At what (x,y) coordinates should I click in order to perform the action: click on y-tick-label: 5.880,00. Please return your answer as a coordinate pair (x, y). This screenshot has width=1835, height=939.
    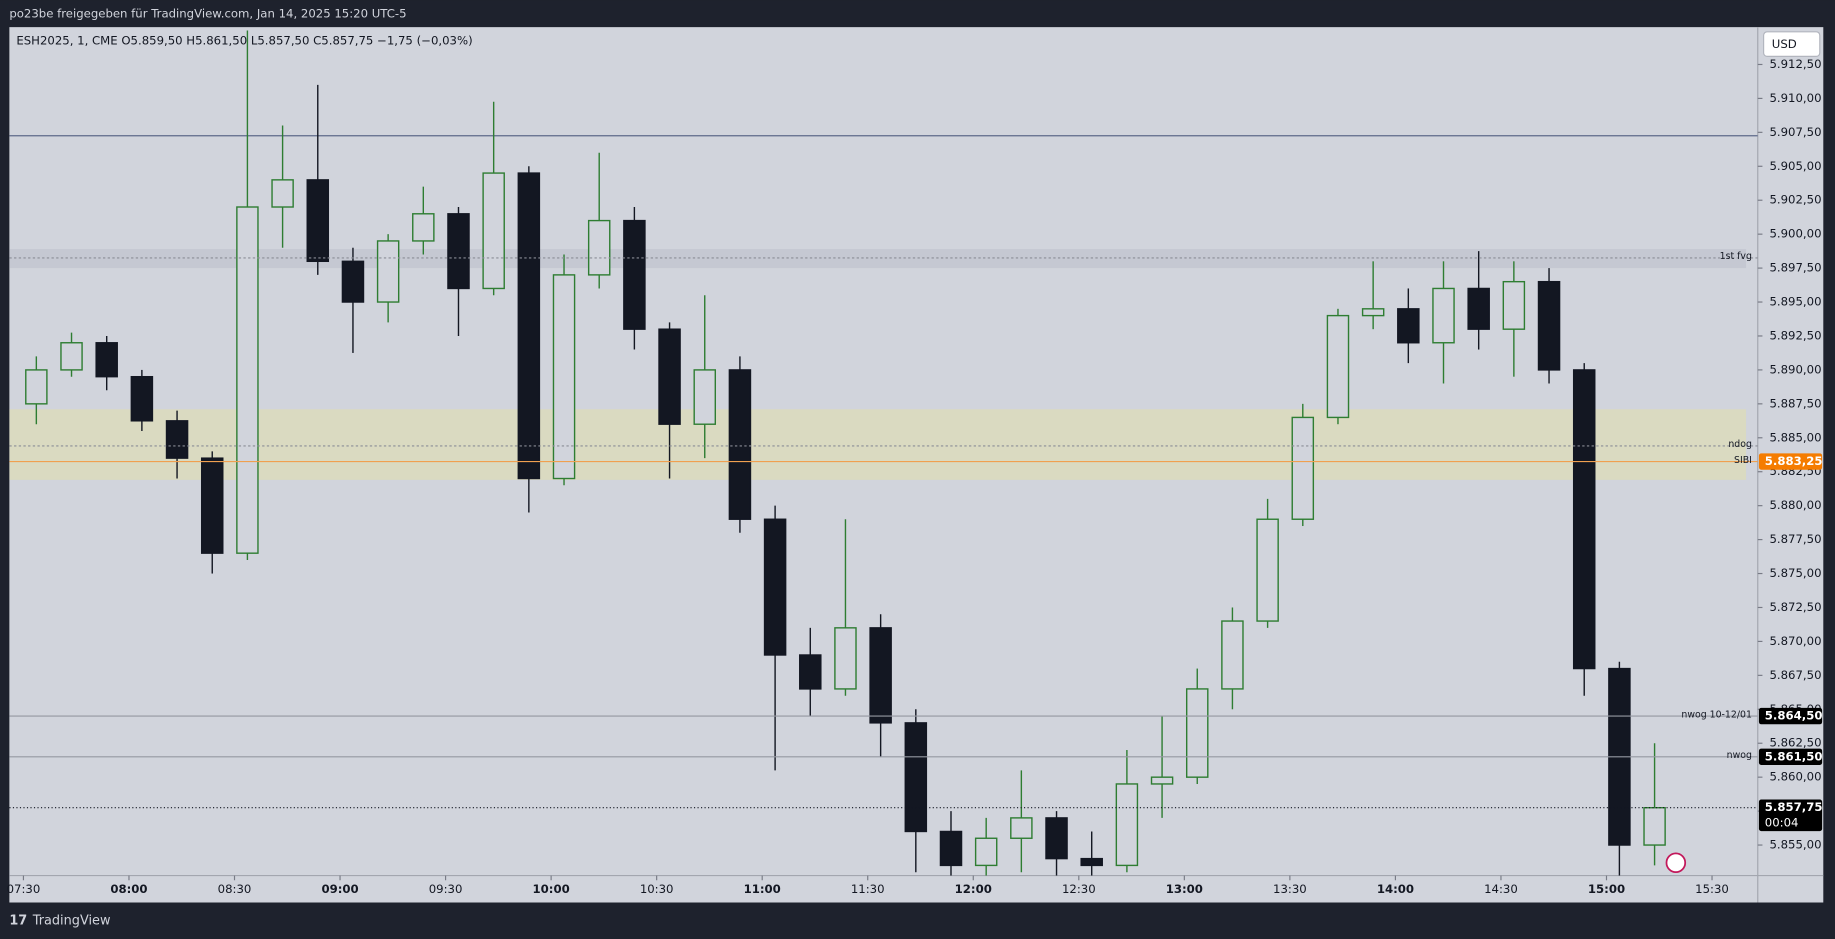
    Looking at the image, I should click on (1795, 505).